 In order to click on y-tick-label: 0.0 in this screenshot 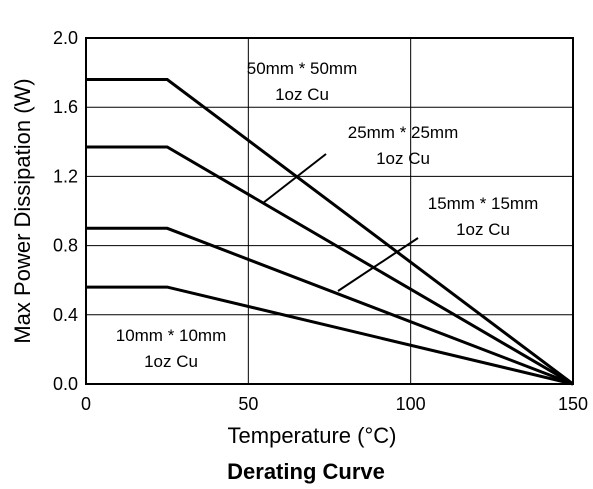, I will do `click(65, 384)`.